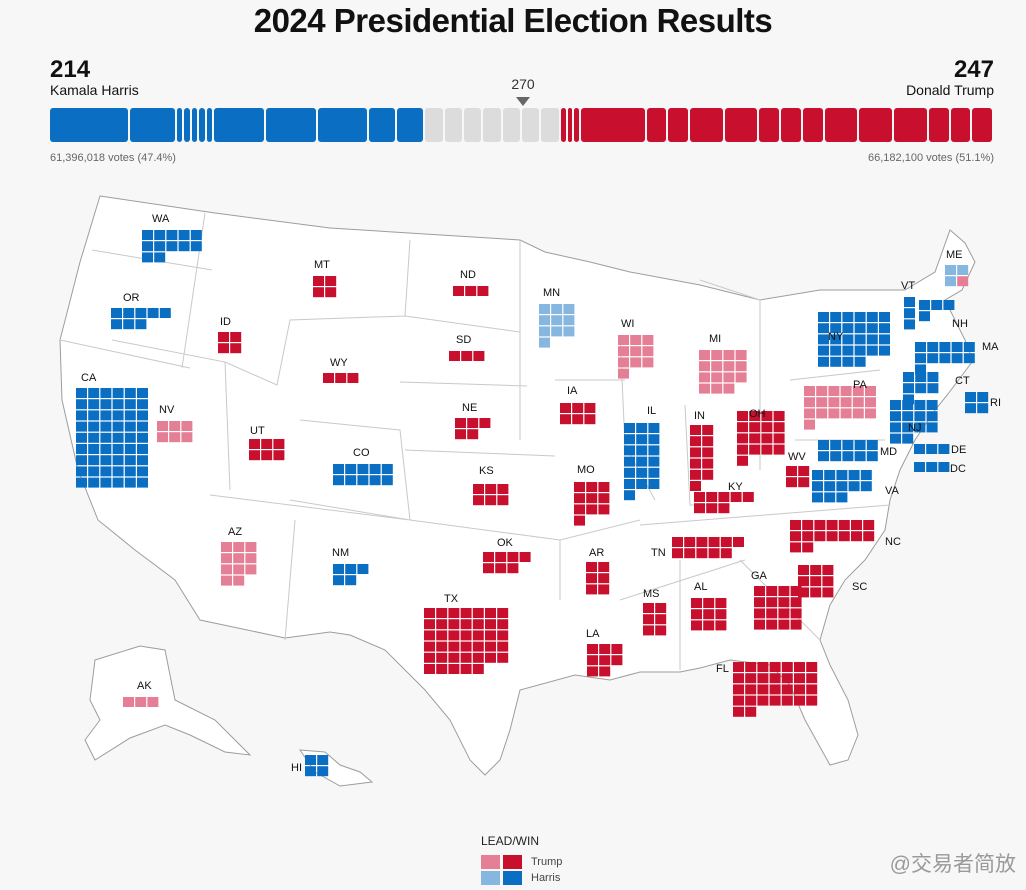 Image resolution: width=1026 pixels, height=890 pixels. I want to click on state-tiles-mo, so click(592, 504).